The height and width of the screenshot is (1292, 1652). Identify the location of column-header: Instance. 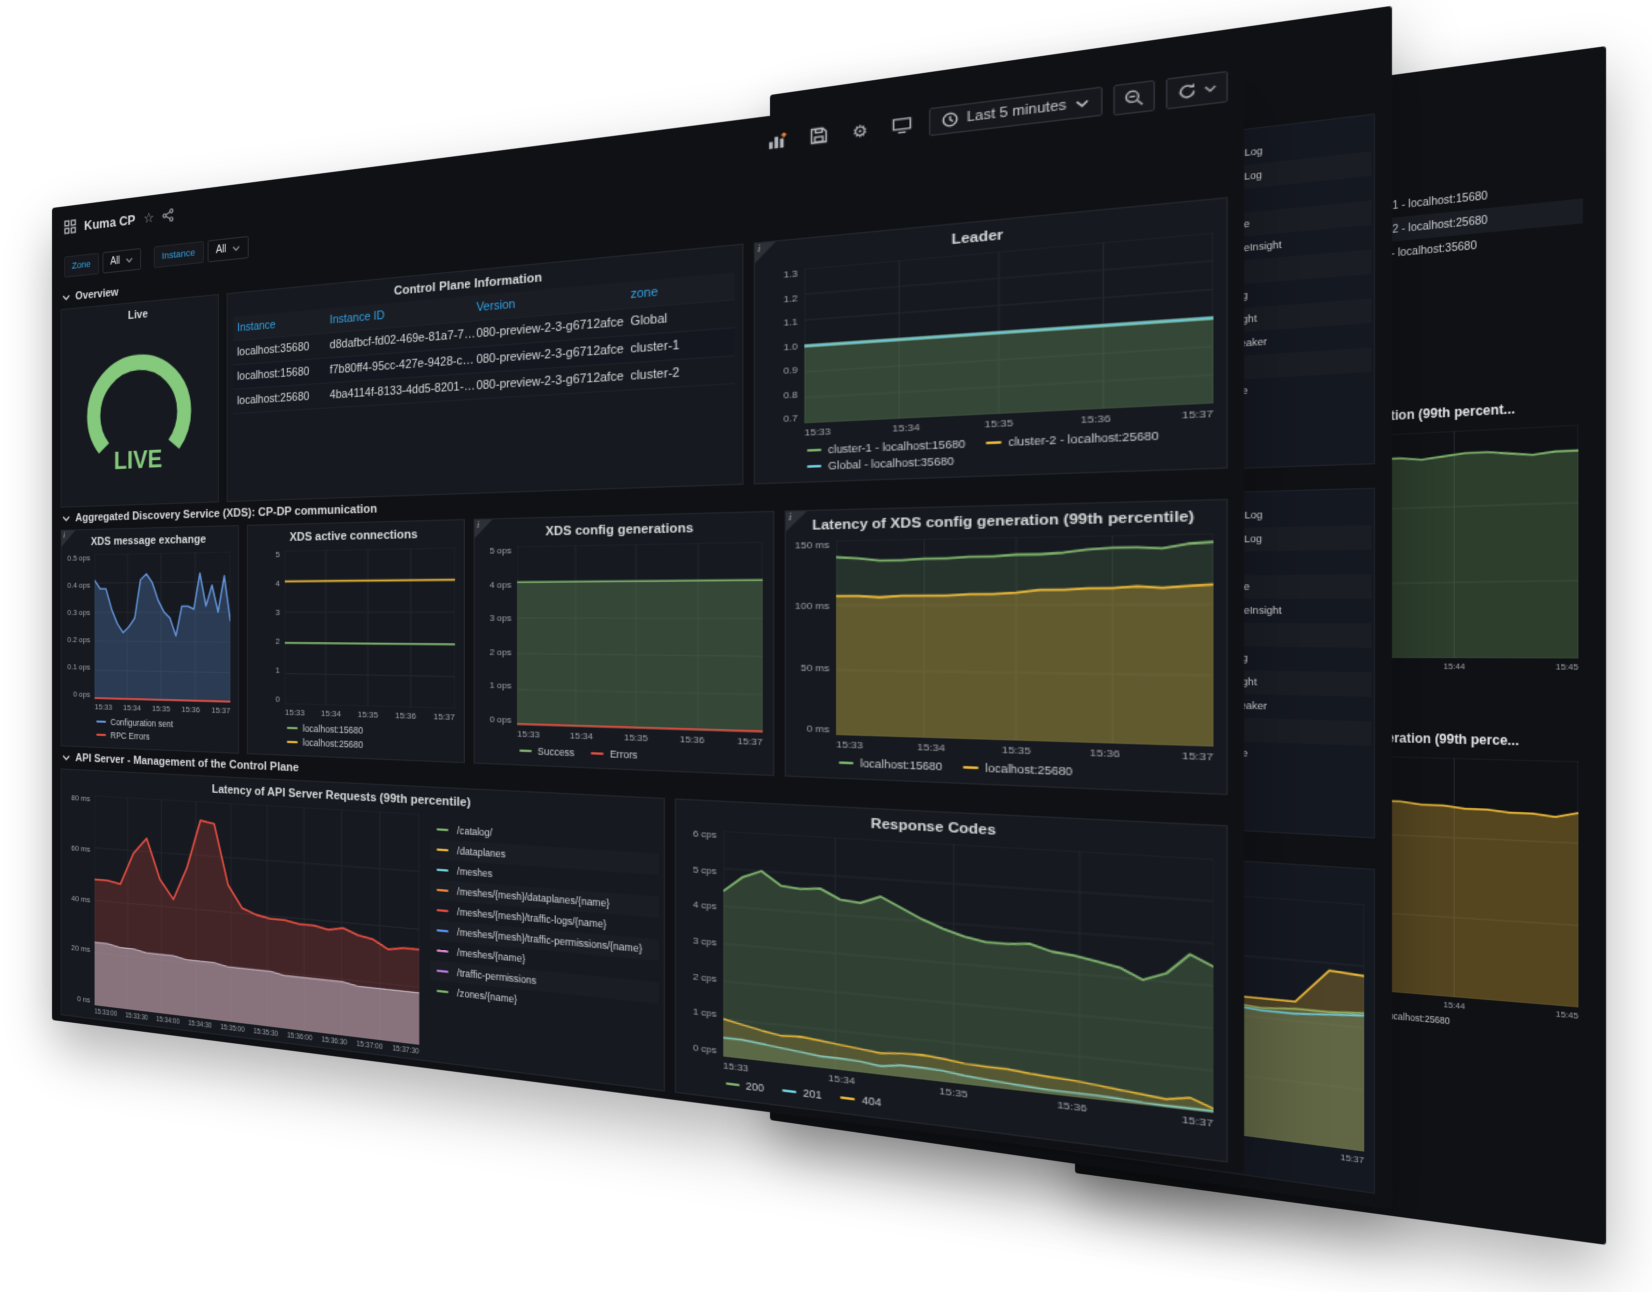
(256, 326).